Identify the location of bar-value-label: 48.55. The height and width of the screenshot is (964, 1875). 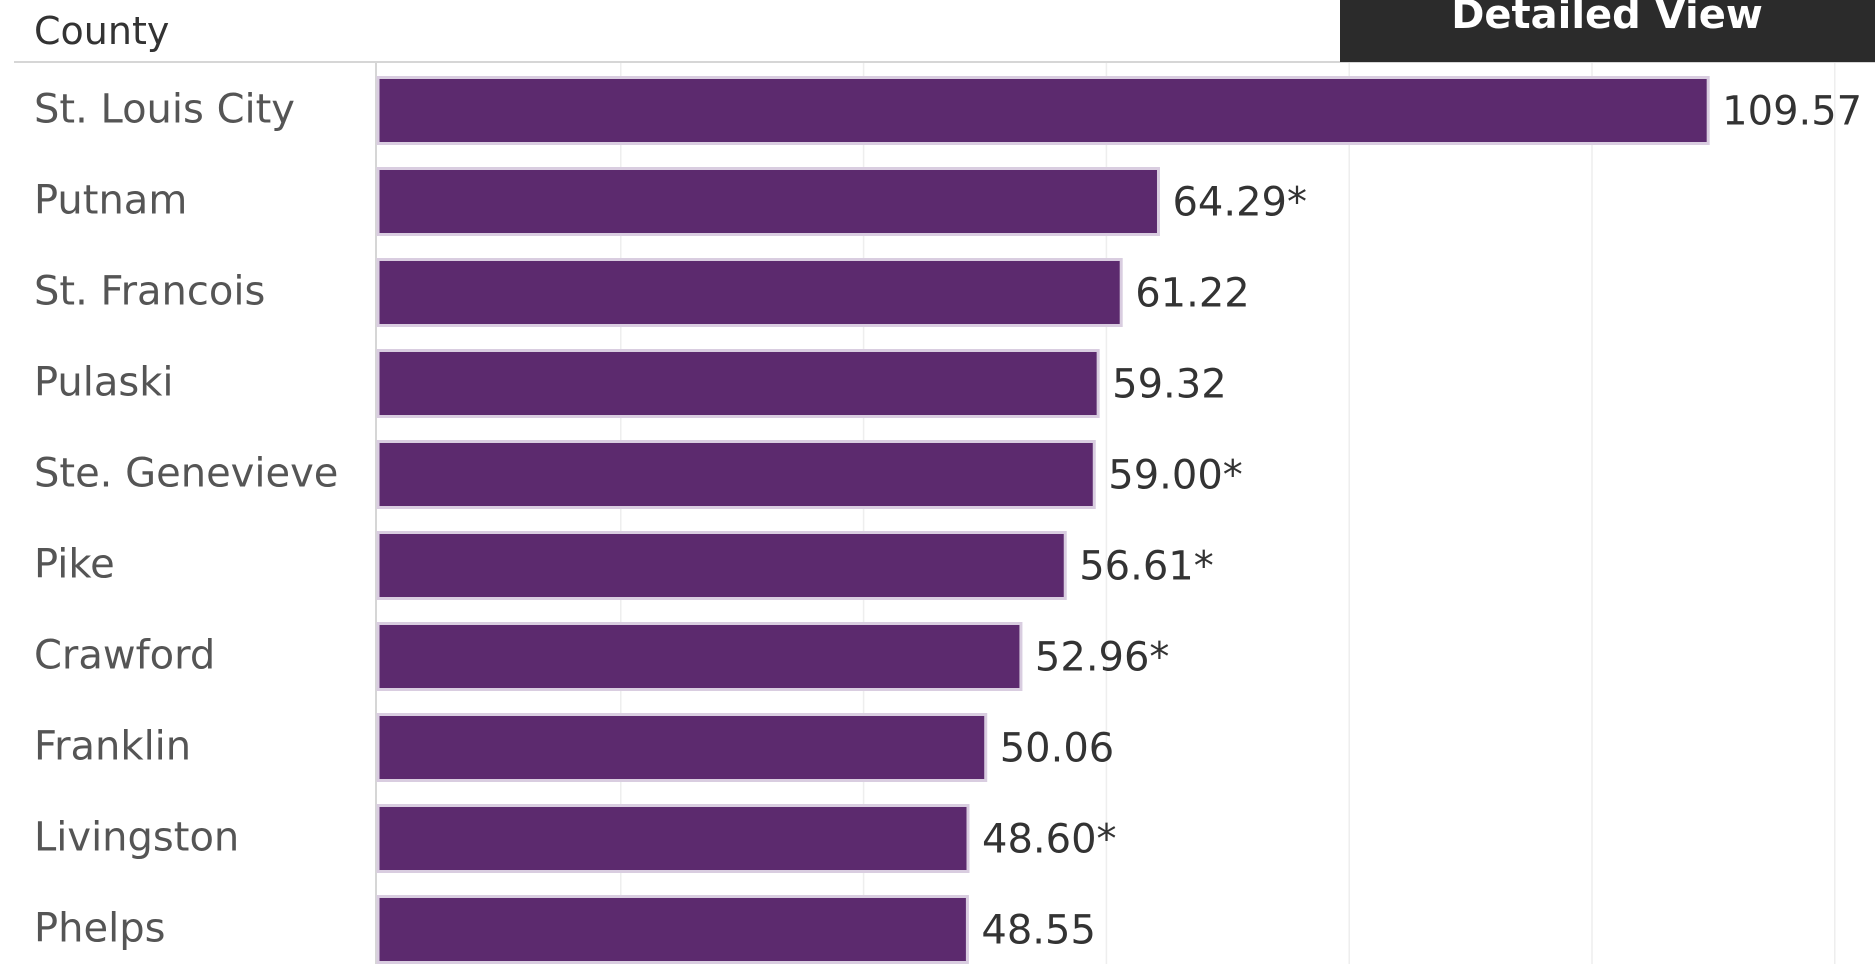
(1038, 931).